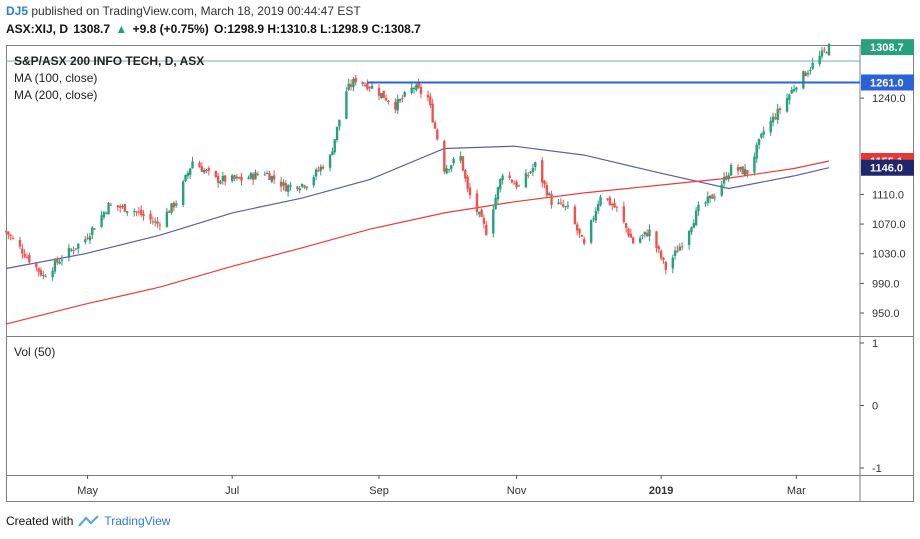  What do you see at coordinates (887, 48) in the screenshot?
I see `price-badge-label-last: 1308.7` at bounding box center [887, 48].